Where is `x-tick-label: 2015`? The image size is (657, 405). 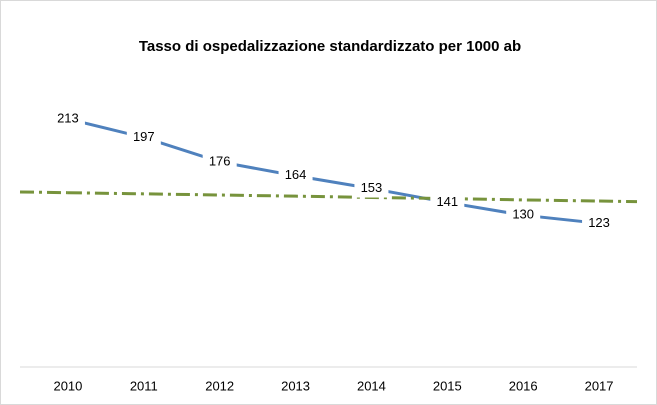 x-tick-label: 2015 is located at coordinates (447, 385).